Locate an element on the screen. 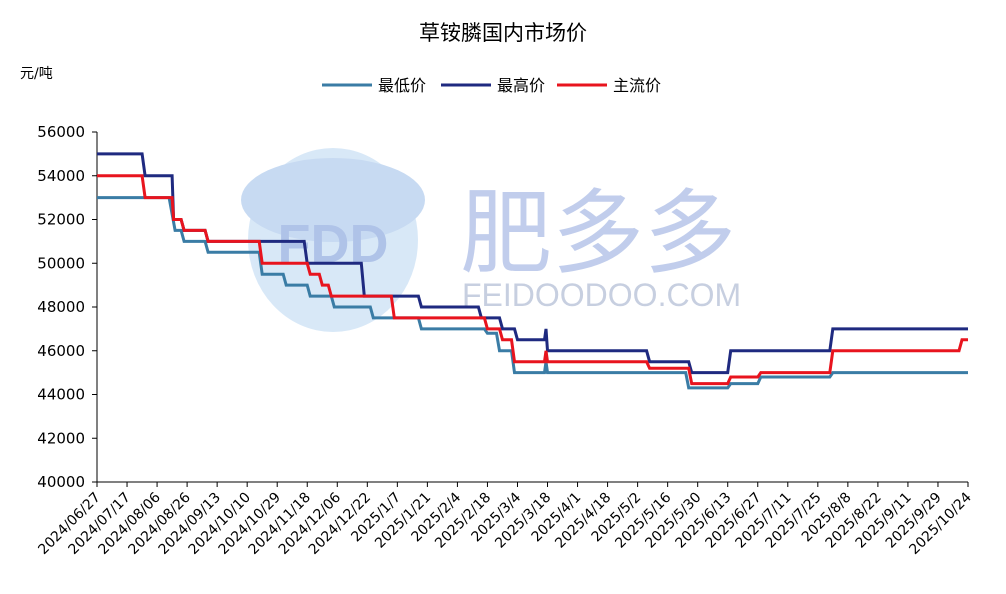  watermark-brand: 肥多多 is located at coordinates (598, 233).